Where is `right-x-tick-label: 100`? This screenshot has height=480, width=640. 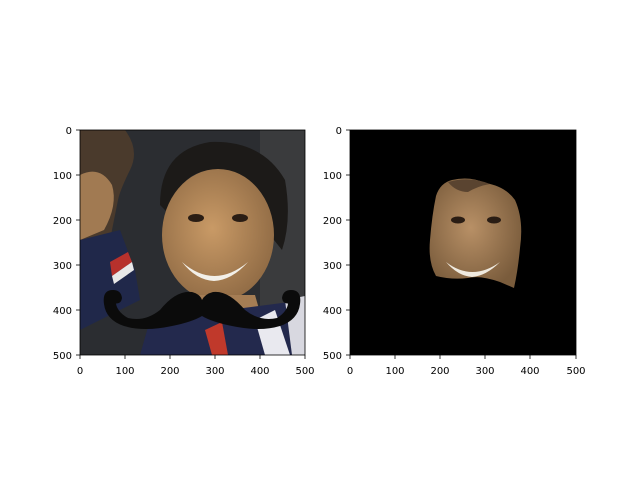 right-x-tick-label: 100 is located at coordinates (394, 371).